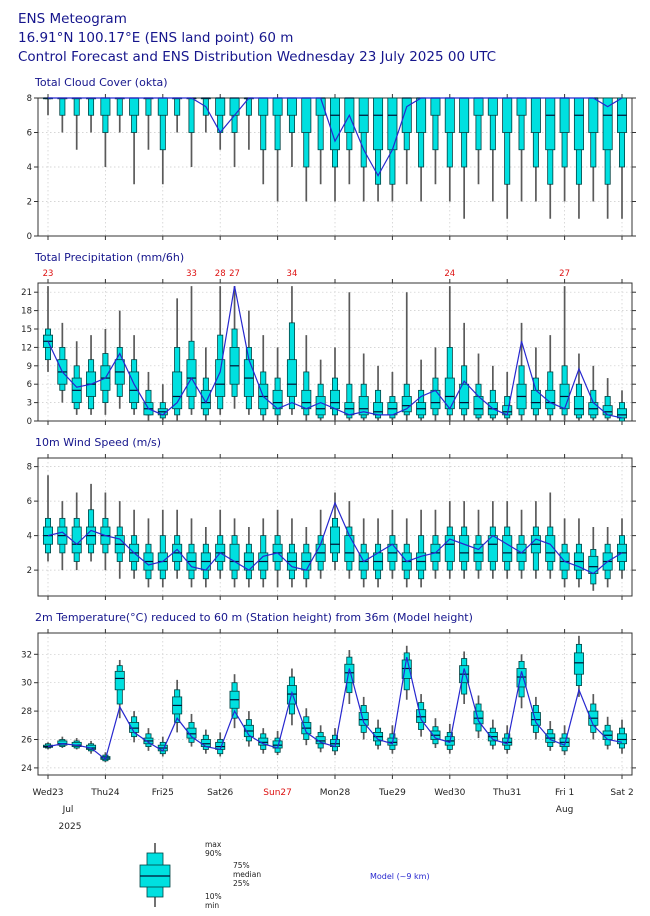 The height and width of the screenshot is (916, 650). I want to click on svg-text: 10%, so click(213, 896).